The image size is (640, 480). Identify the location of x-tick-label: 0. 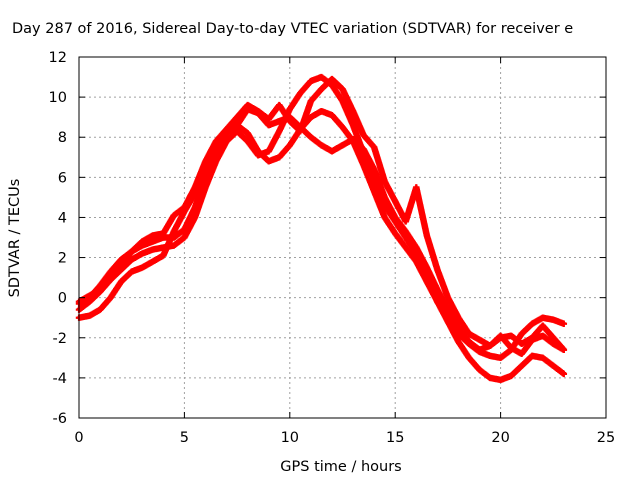
(78, 438).